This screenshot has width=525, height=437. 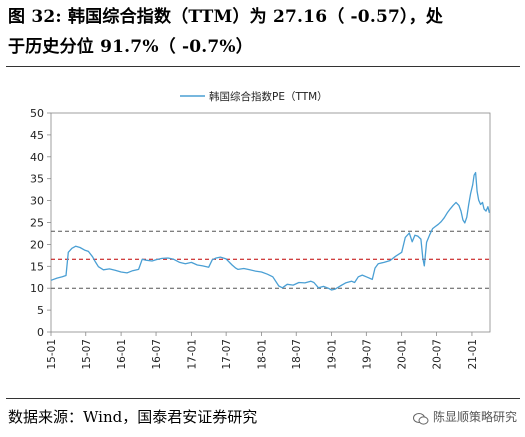 I want to click on x-tick-label: 17-07, so click(x=227, y=354).